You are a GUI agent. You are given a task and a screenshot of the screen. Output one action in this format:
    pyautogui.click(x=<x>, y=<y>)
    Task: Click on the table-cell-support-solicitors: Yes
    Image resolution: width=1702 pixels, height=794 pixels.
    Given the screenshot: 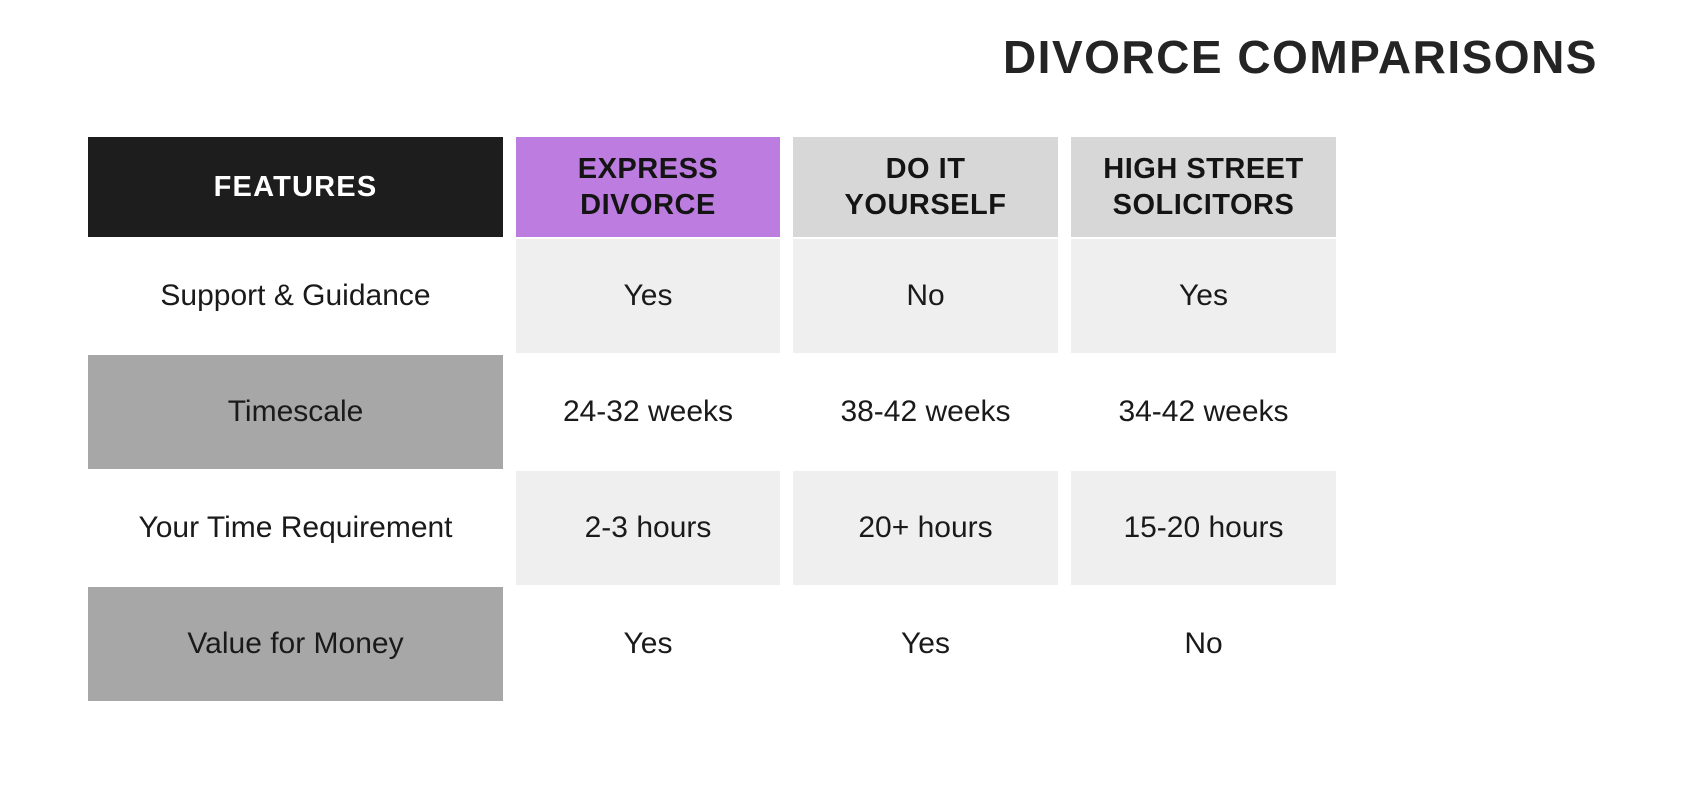 What is the action you would take?
    pyautogui.click(x=1203, y=296)
    